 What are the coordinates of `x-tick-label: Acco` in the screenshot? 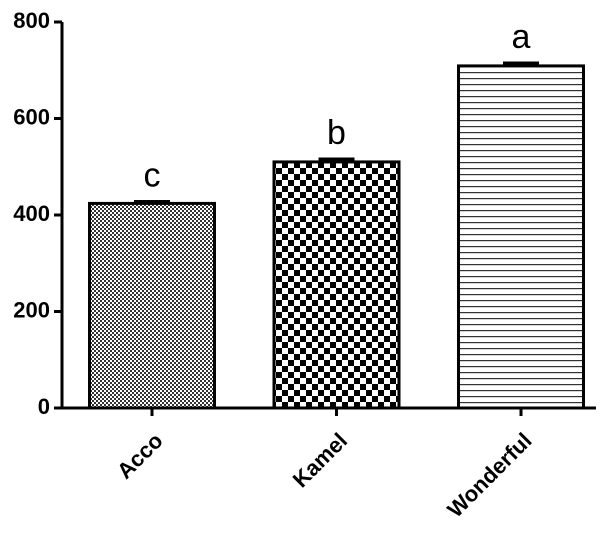 It's located at (140, 456).